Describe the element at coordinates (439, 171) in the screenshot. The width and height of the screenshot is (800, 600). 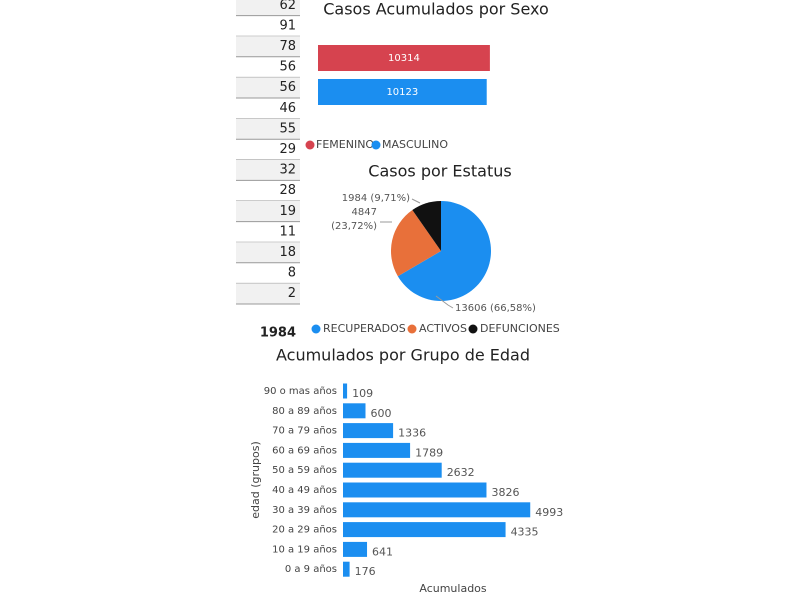
I see `chart-title: Casos por Estatus` at that location.